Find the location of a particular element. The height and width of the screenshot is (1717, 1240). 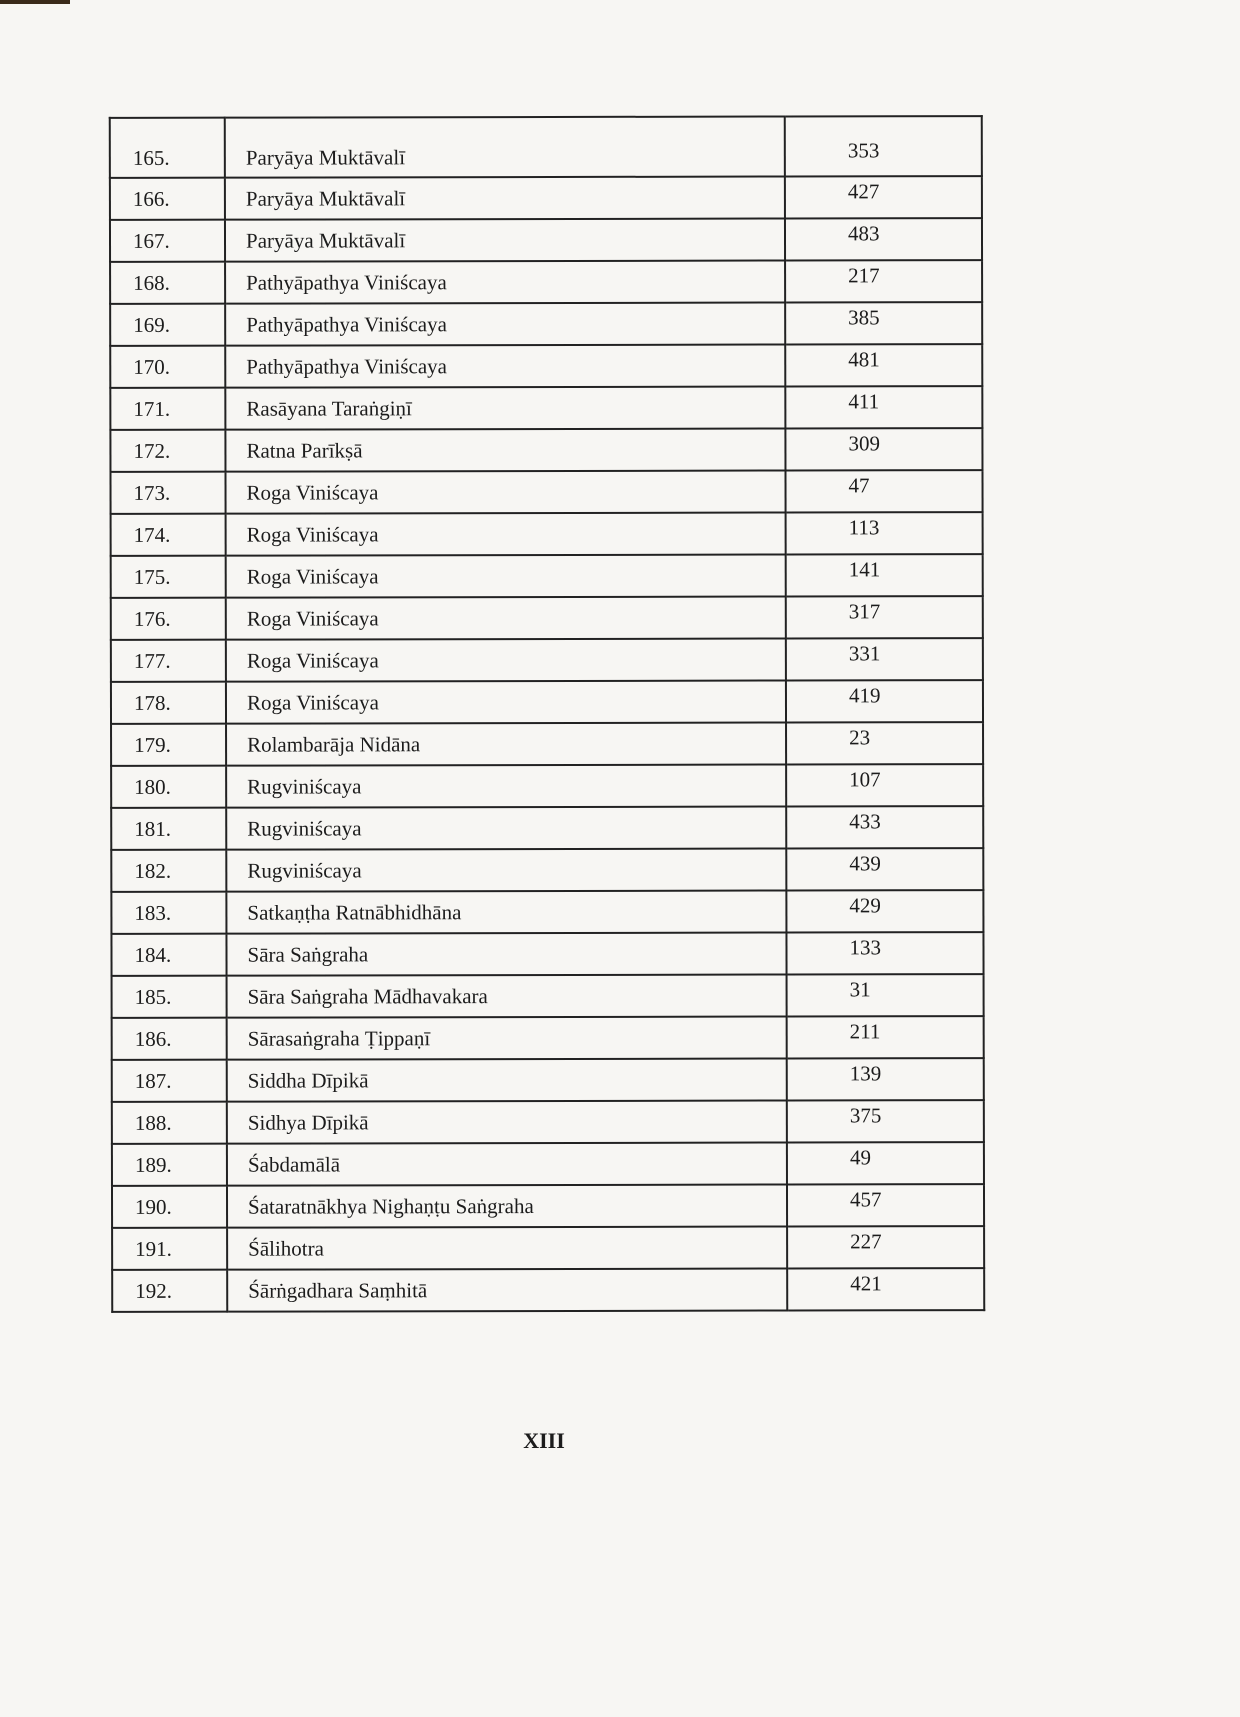

row-title: Śārṅgadhara Saṃhitā is located at coordinates (507, 1290).